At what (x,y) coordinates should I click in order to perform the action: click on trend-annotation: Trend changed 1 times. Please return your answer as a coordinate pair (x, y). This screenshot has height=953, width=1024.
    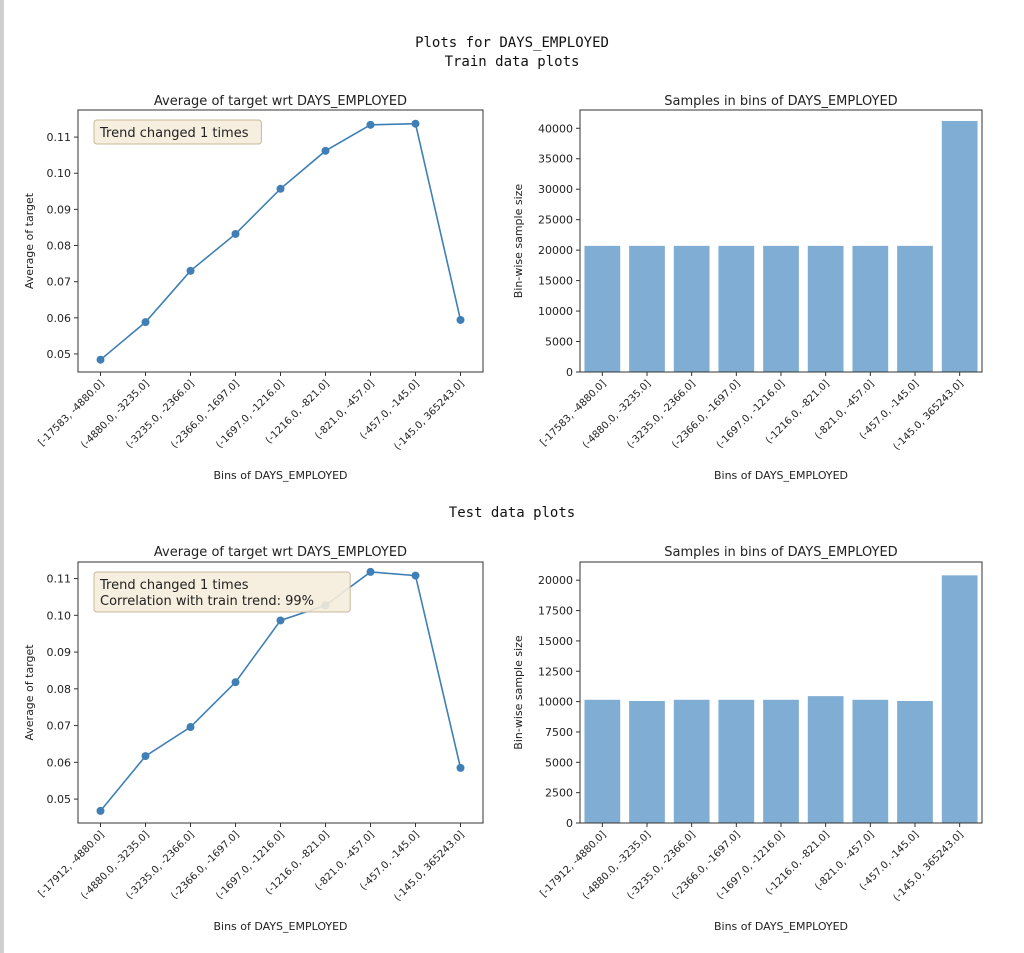
    Looking at the image, I should click on (177, 132).